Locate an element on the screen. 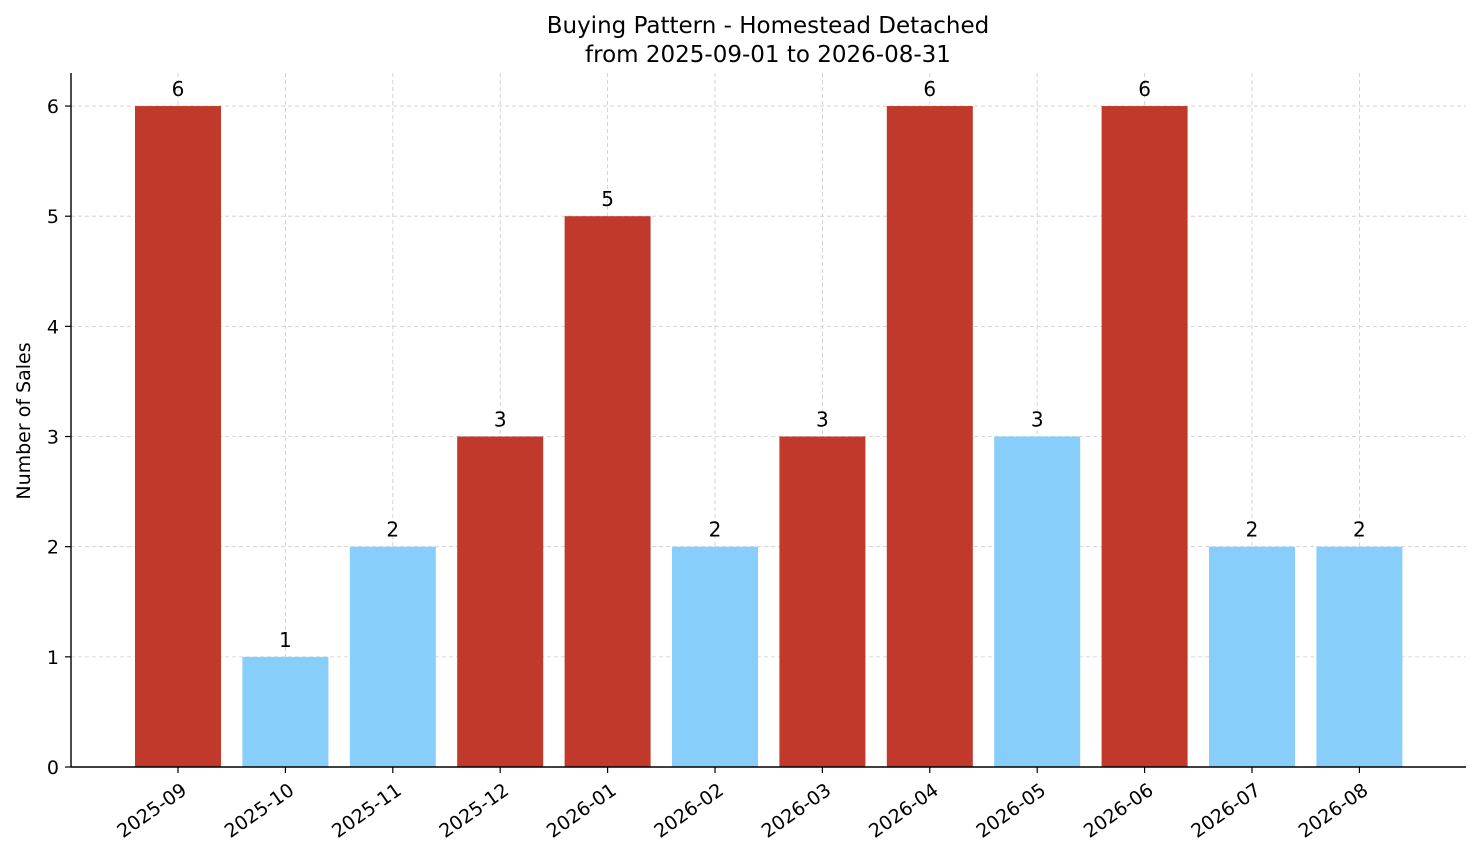 The width and height of the screenshot is (1481, 867). x-tick-label: 2025-09 is located at coordinates (152, 811).